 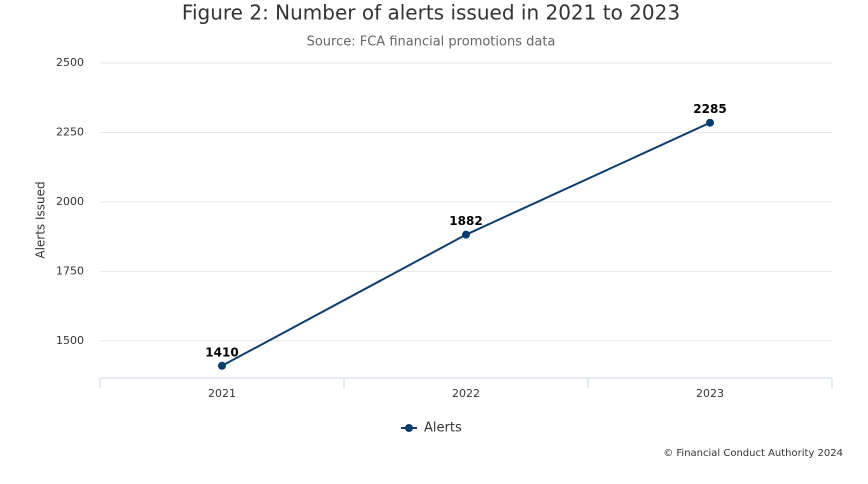 I want to click on legend-marker, so click(x=409, y=428).